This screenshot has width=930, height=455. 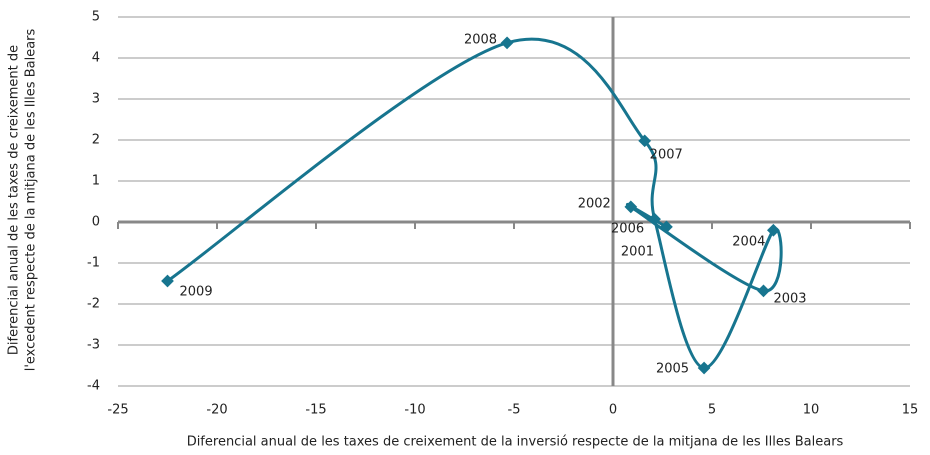 I want to click on y-tick-label: 3, so click(x=96, y=99).